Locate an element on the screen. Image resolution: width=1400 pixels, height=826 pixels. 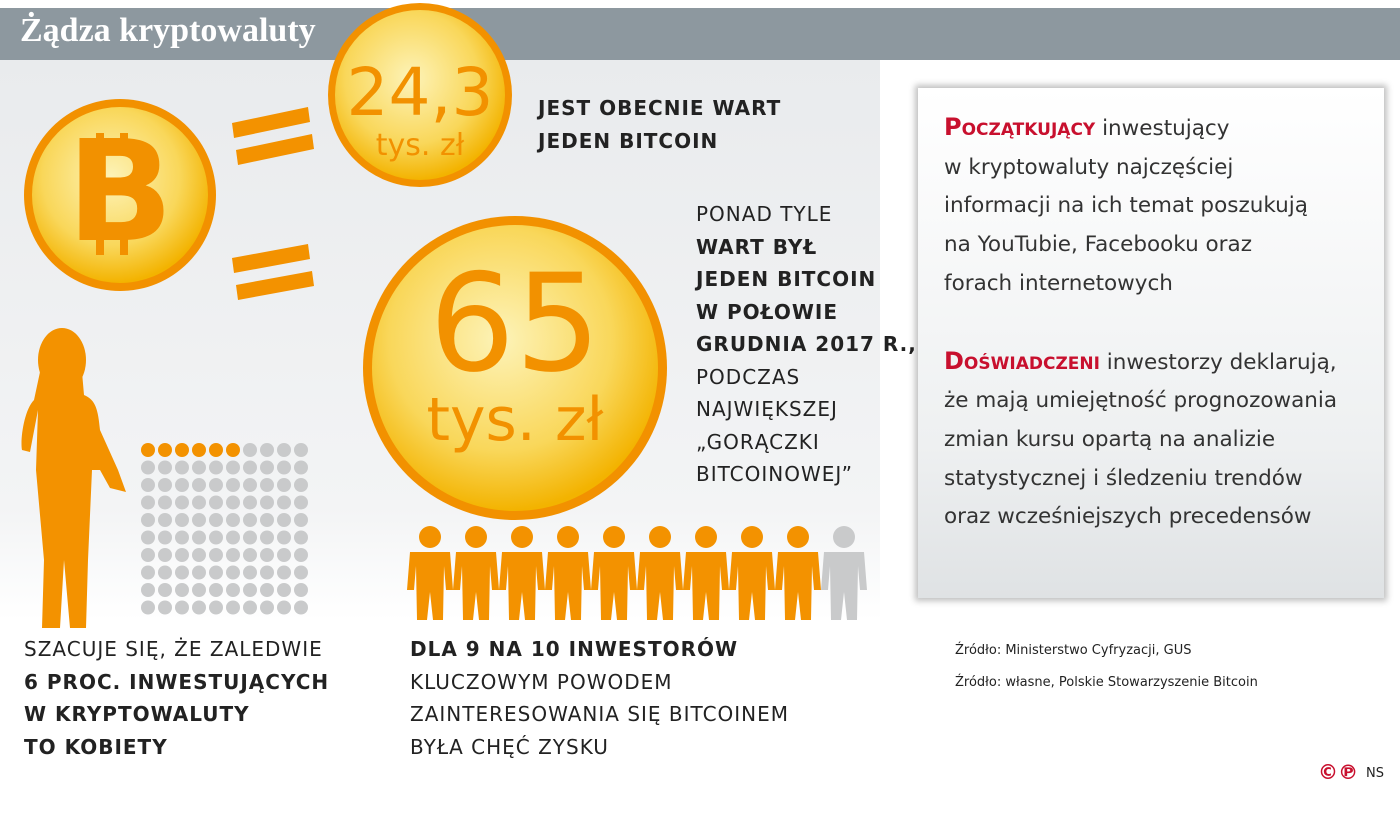
text-line: Doświadczeni inwestorzy deklarują, is located at coordinates (1140, 362).